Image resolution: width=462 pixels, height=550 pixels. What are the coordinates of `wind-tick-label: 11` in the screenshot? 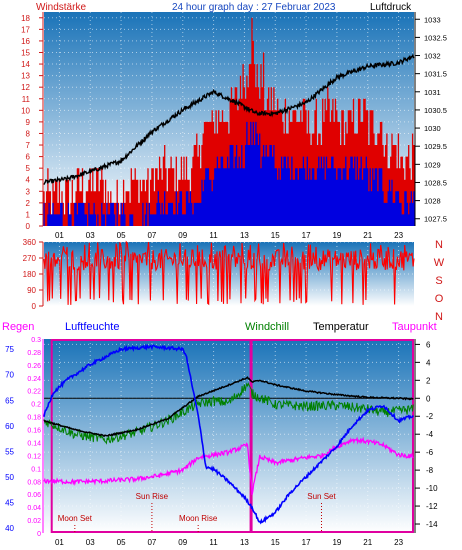 It's located at (26, 99).